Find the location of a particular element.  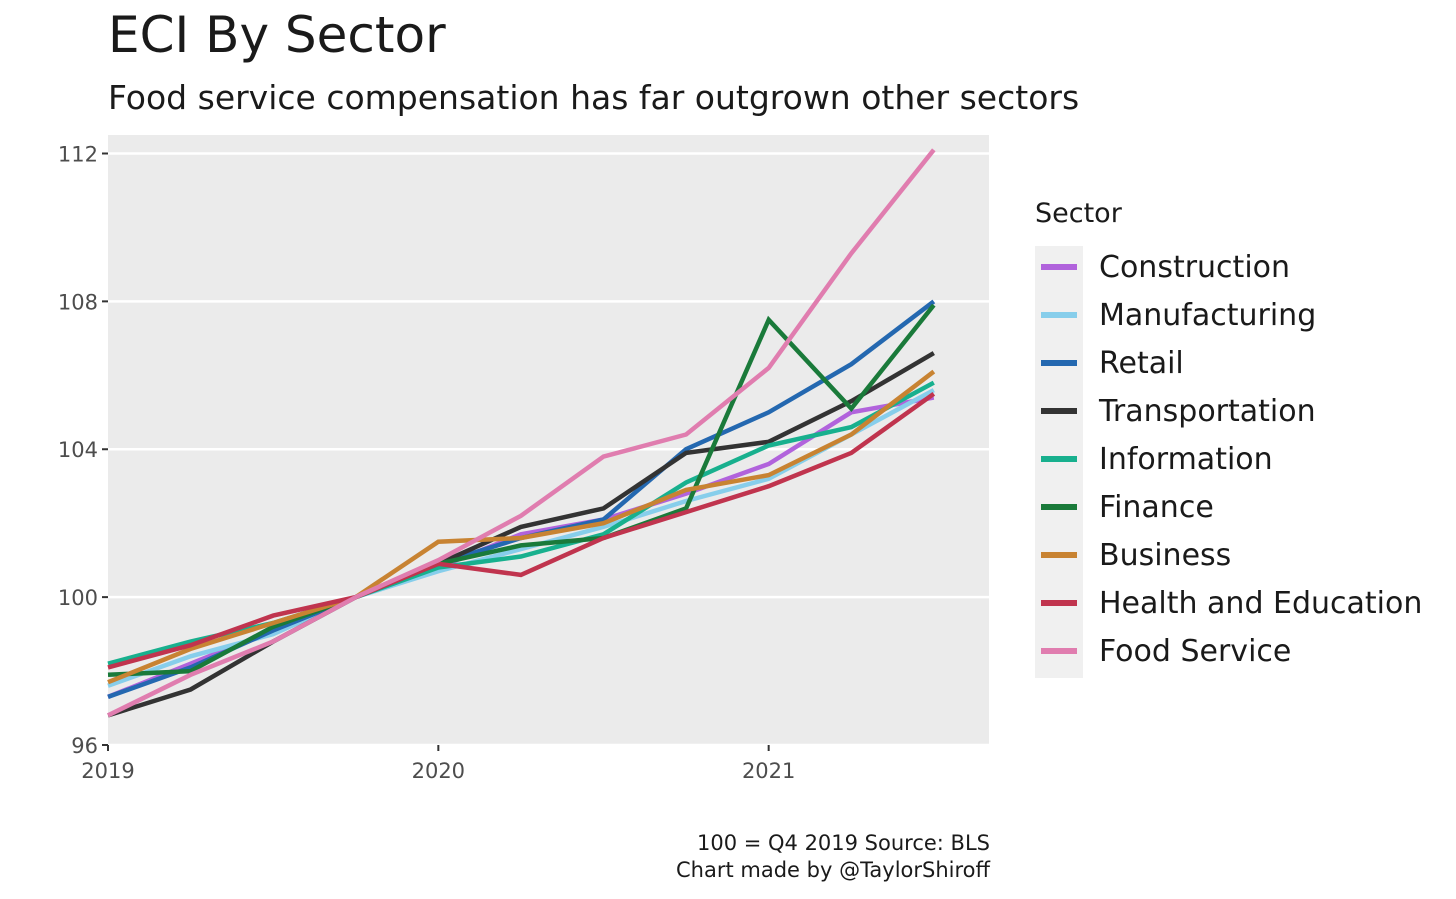

legend-item-transportation: Transportation is located at coordinates (1228, 411).